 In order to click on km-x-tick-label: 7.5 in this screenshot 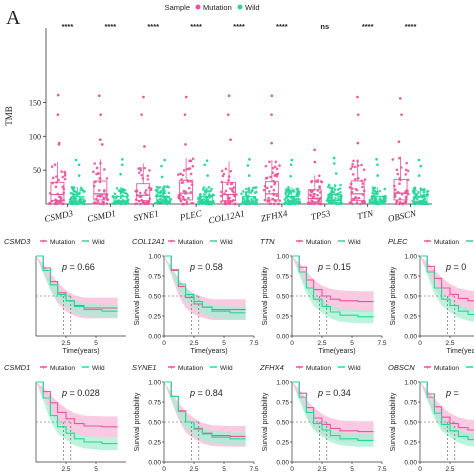, I will do `click(381, 343)`.